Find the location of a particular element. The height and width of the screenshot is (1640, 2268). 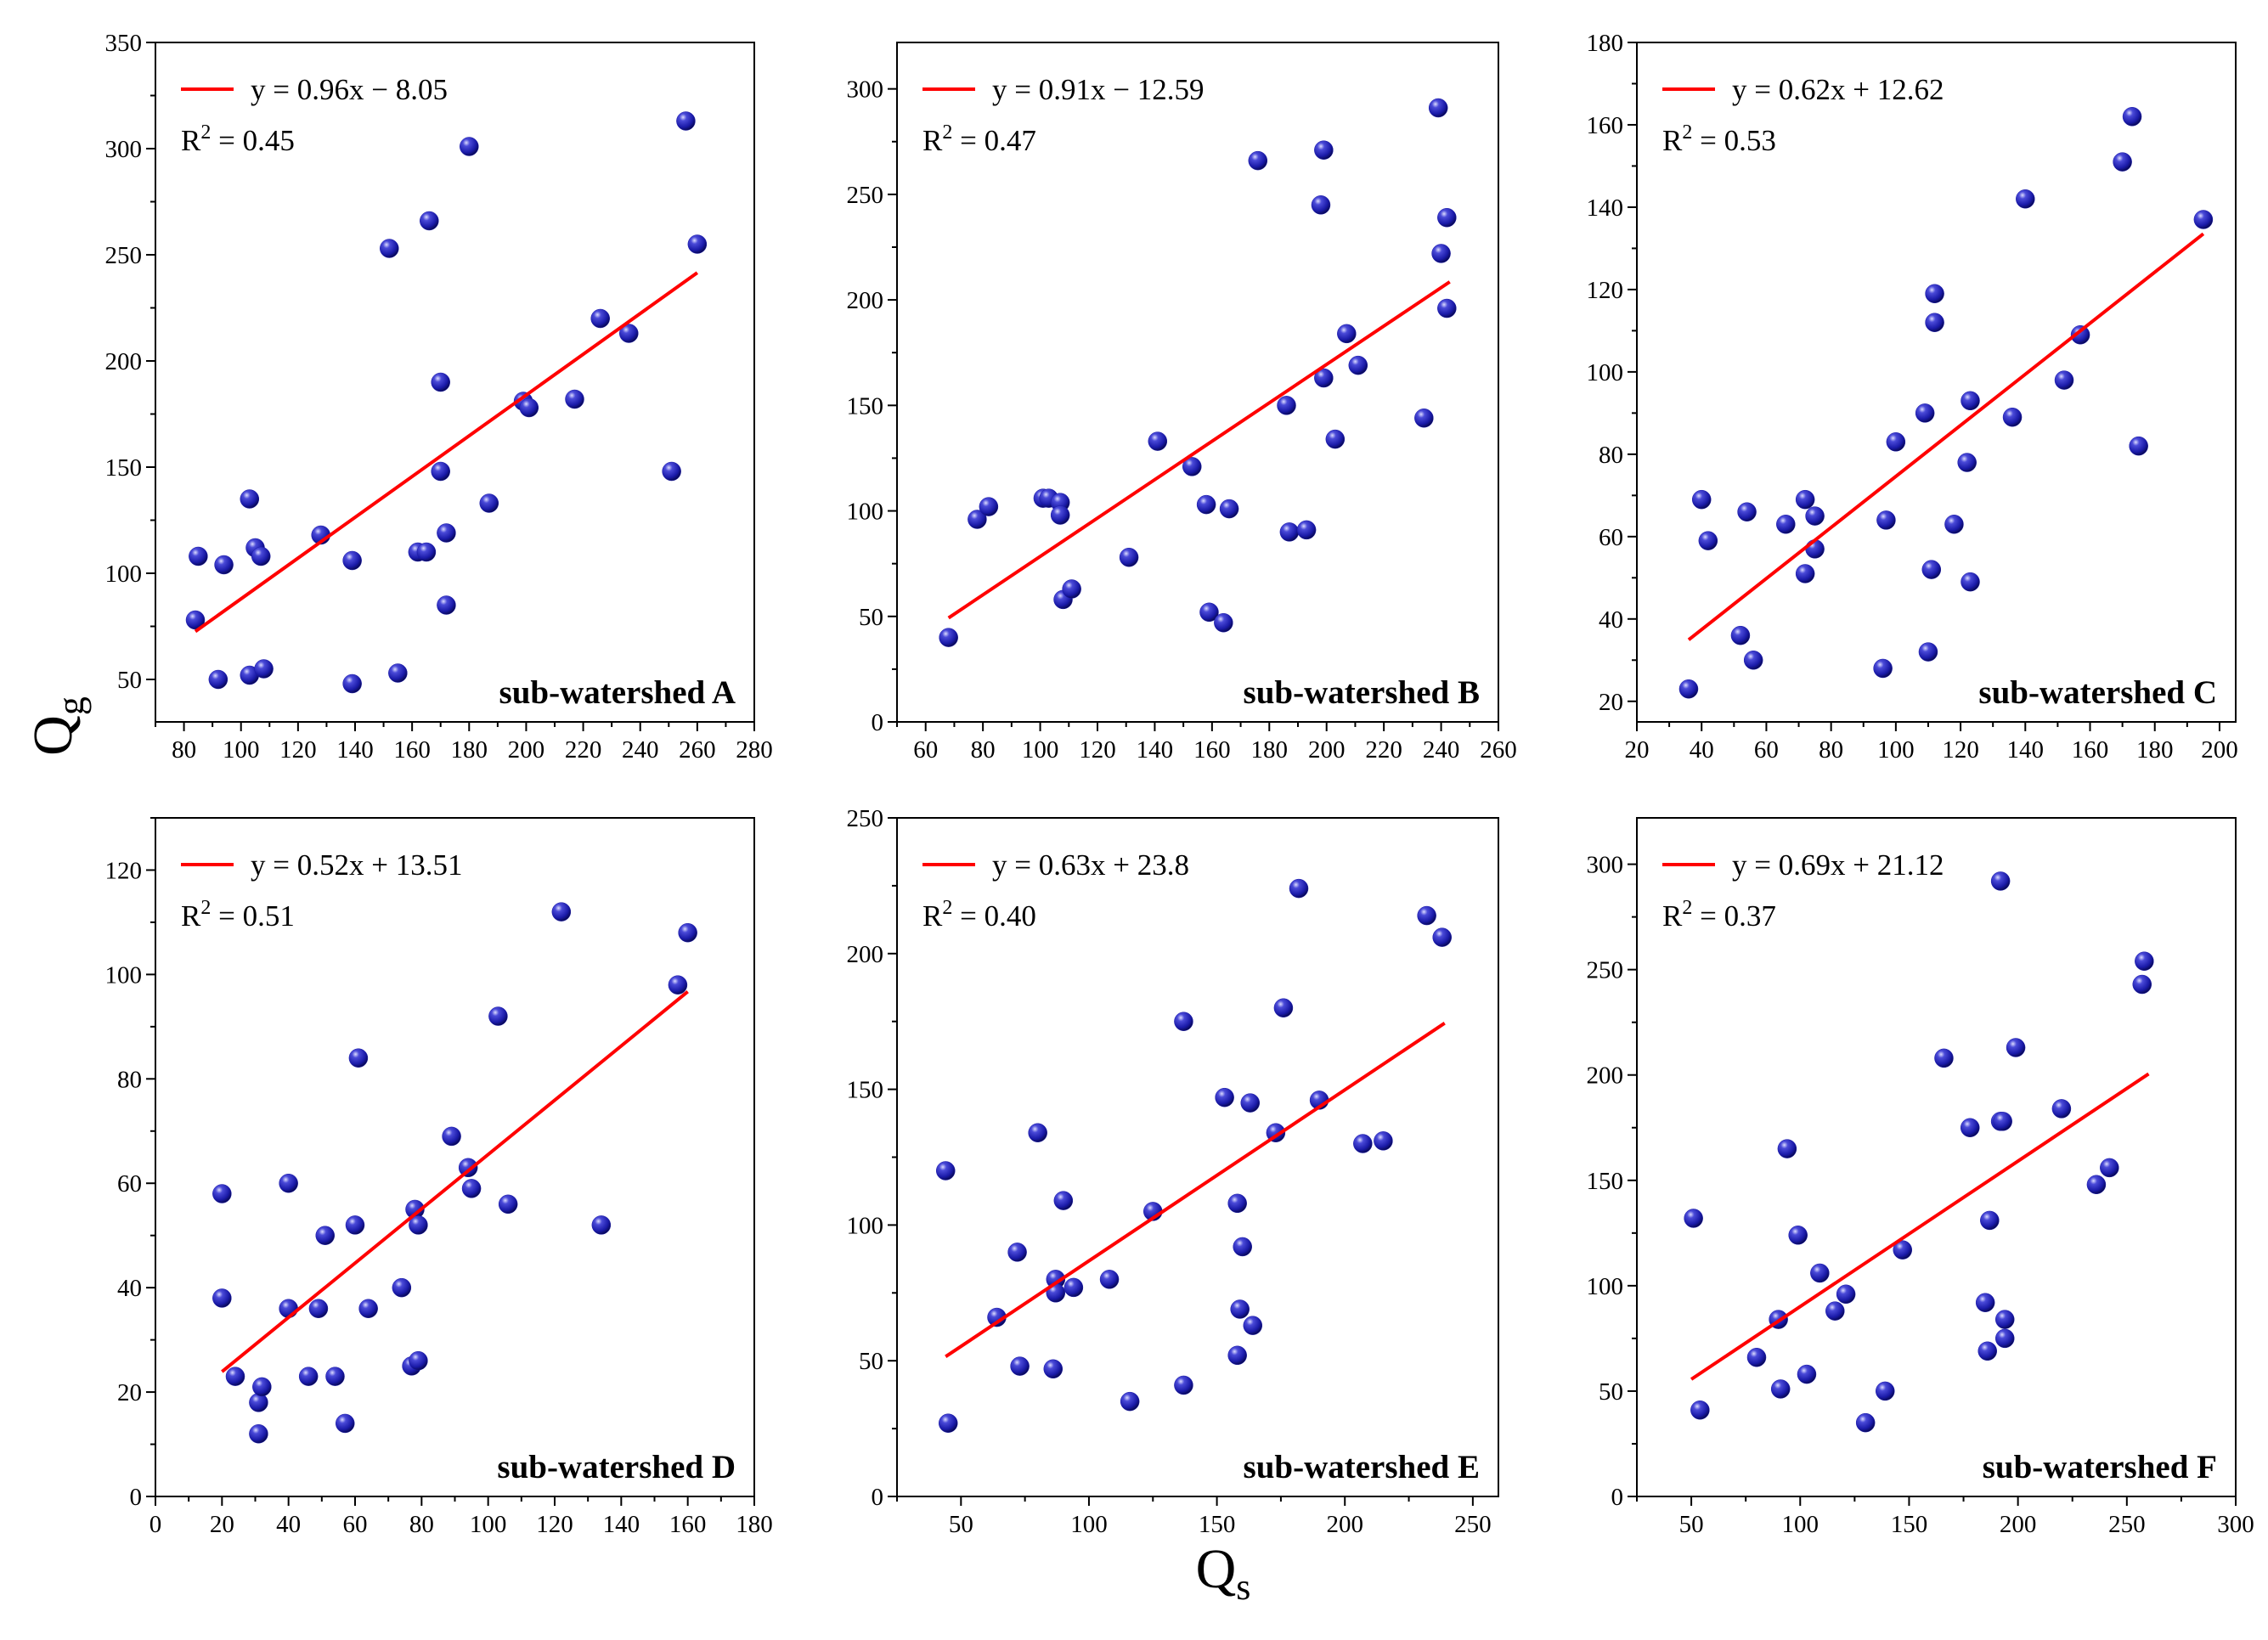

x-tick-label: 240 is located at coordinates (640, 750).